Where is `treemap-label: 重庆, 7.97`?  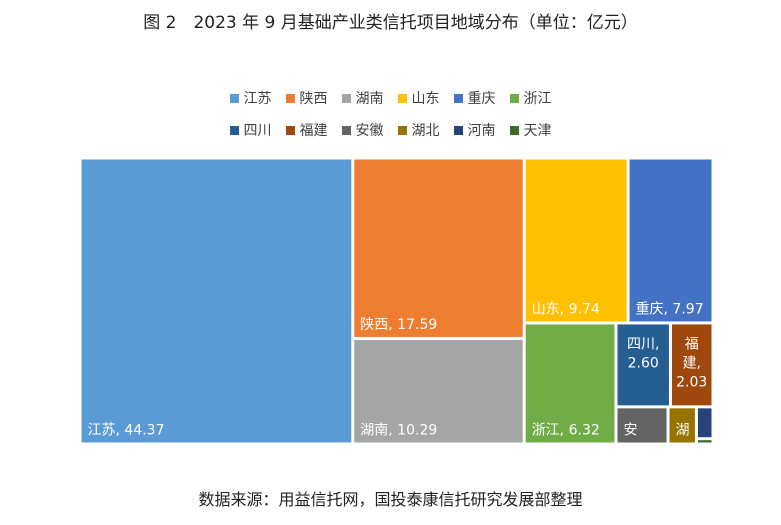
treemap-label: 重庆, 7.97 is located at coordinates (670, 309).